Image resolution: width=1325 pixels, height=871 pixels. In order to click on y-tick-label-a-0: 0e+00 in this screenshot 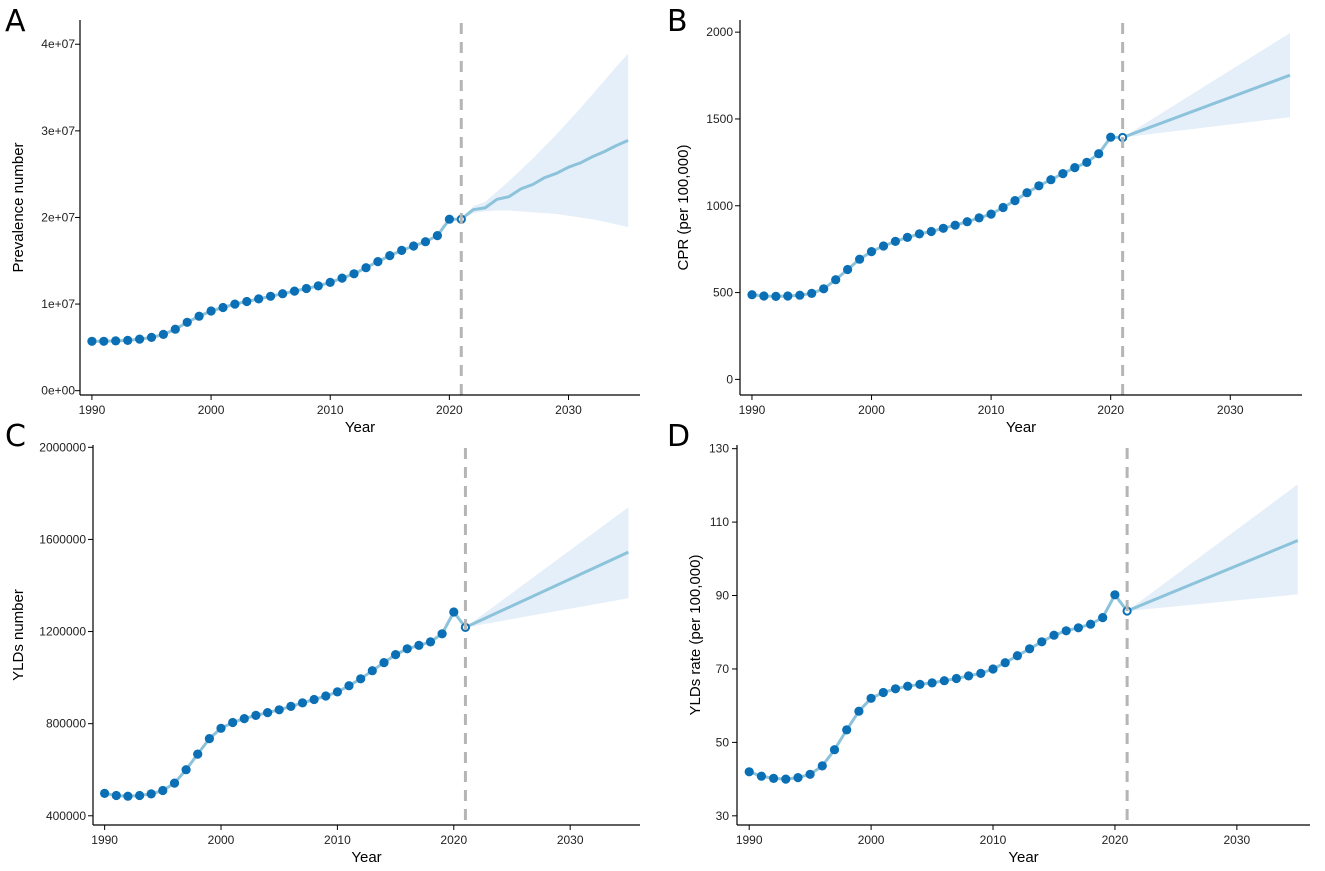, I will do `click(58, 391)`.